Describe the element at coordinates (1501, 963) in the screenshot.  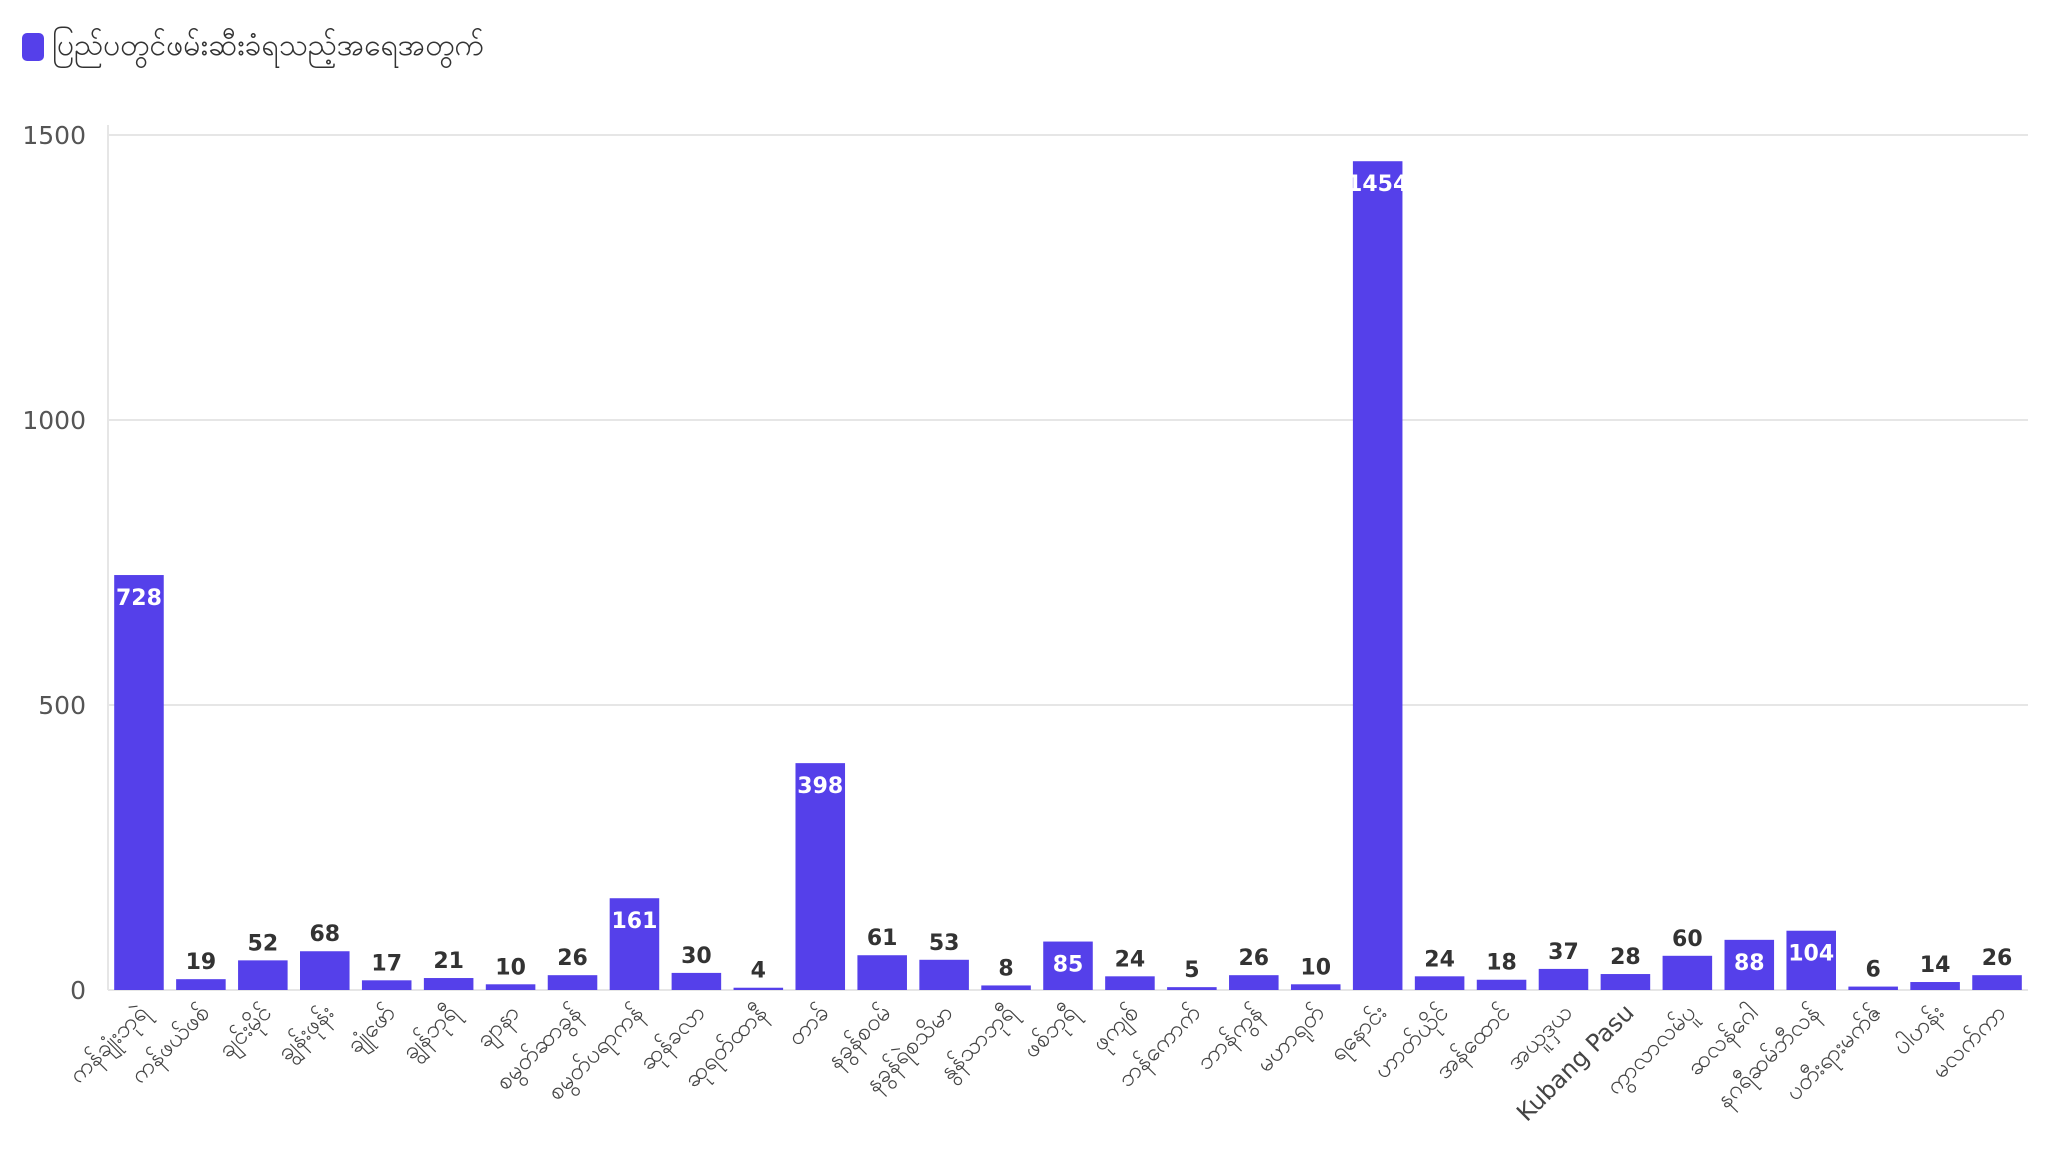
I see `data-label: 18` at that location.